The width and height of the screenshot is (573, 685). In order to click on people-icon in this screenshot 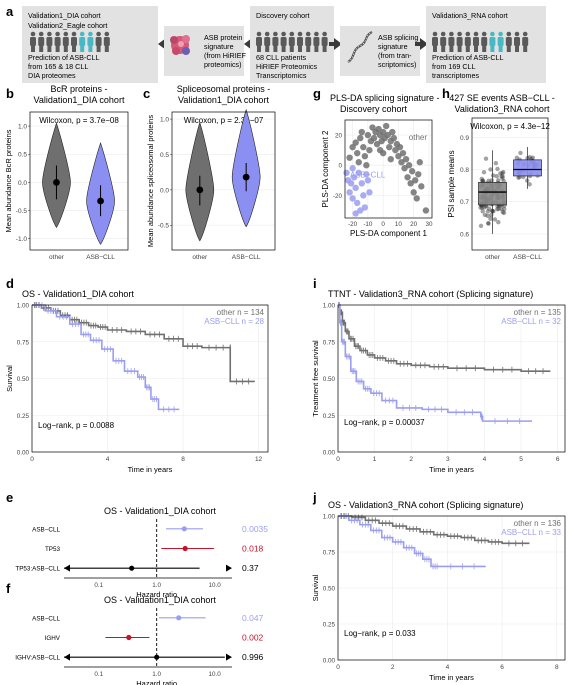, I will do `click(480, 41)`.